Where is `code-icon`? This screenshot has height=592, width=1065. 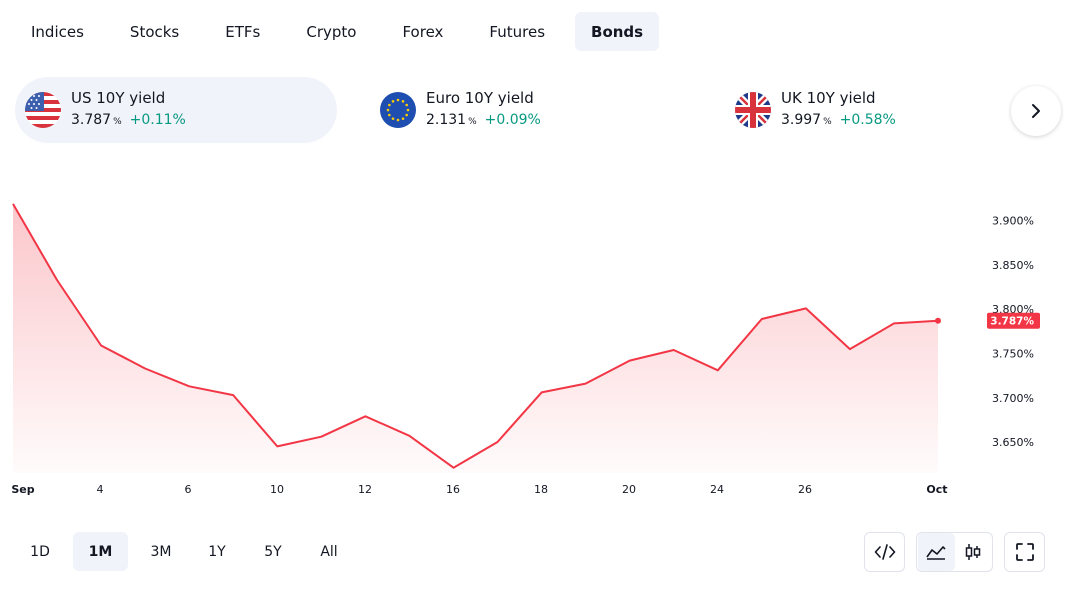 code-icon is located at coordinates (884, 552).